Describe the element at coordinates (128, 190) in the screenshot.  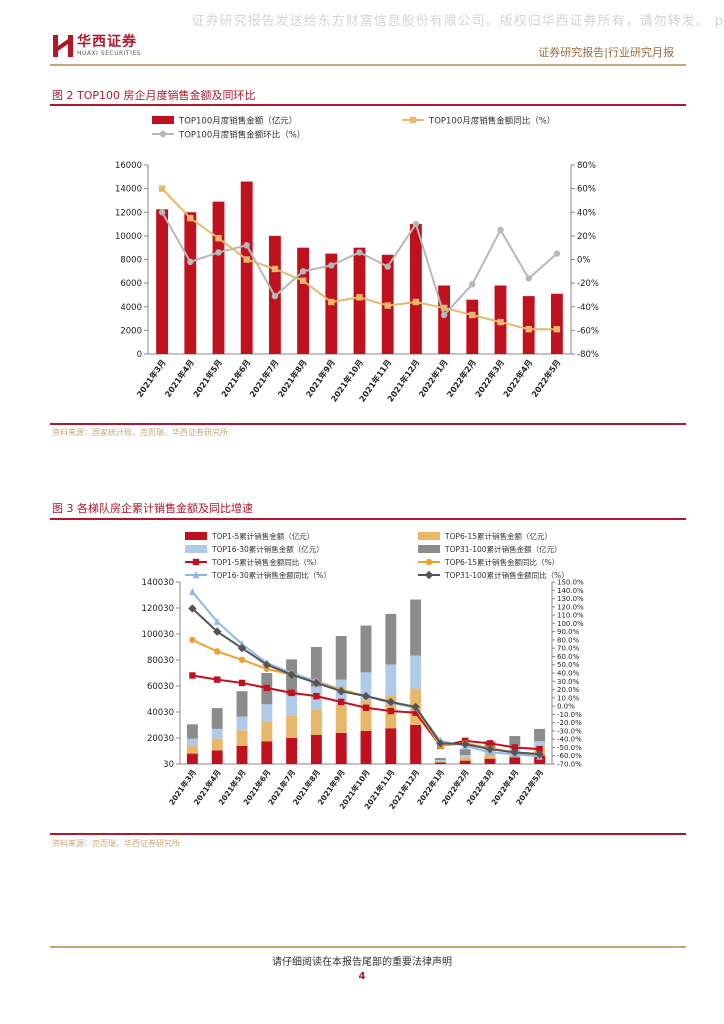
I see `chart1-left-tick-label: 14000` at that location.